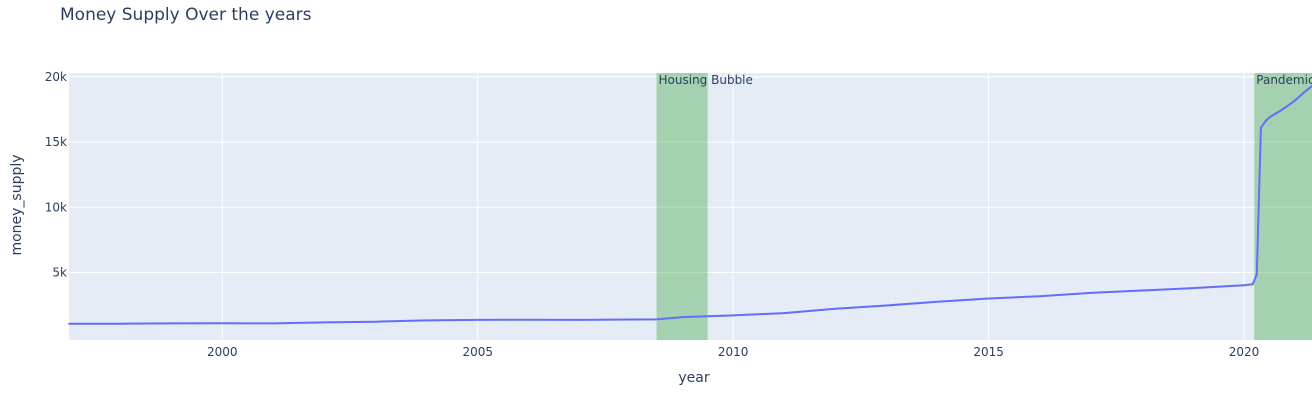 Image resolution: width=1312 pixels, height=400 pixels. What do you see at coordinates (186, 15) in the screenshot?
I see `chart-title: Money Supply Over the years` at bounding box center [186, 15].